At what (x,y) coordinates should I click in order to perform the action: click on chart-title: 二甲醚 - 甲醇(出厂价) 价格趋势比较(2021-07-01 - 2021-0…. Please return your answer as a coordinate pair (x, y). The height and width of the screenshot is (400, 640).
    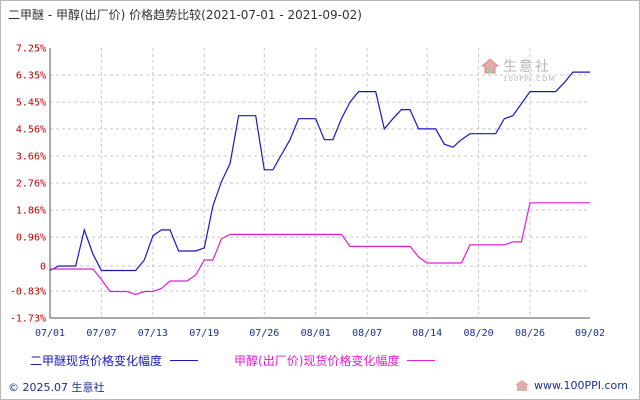
    Looking at the image, I should click on (185, 15).